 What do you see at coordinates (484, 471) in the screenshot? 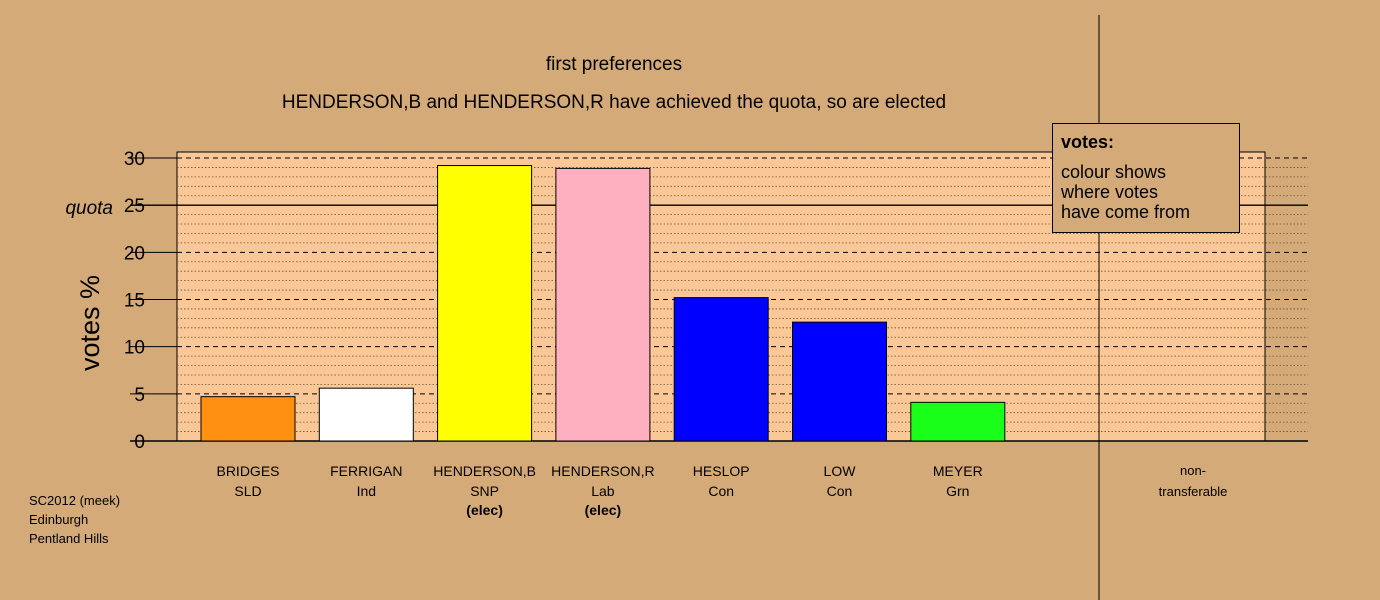
I see `candidate-name-label: HENDERSON,B` at bounding box center [484, 471].